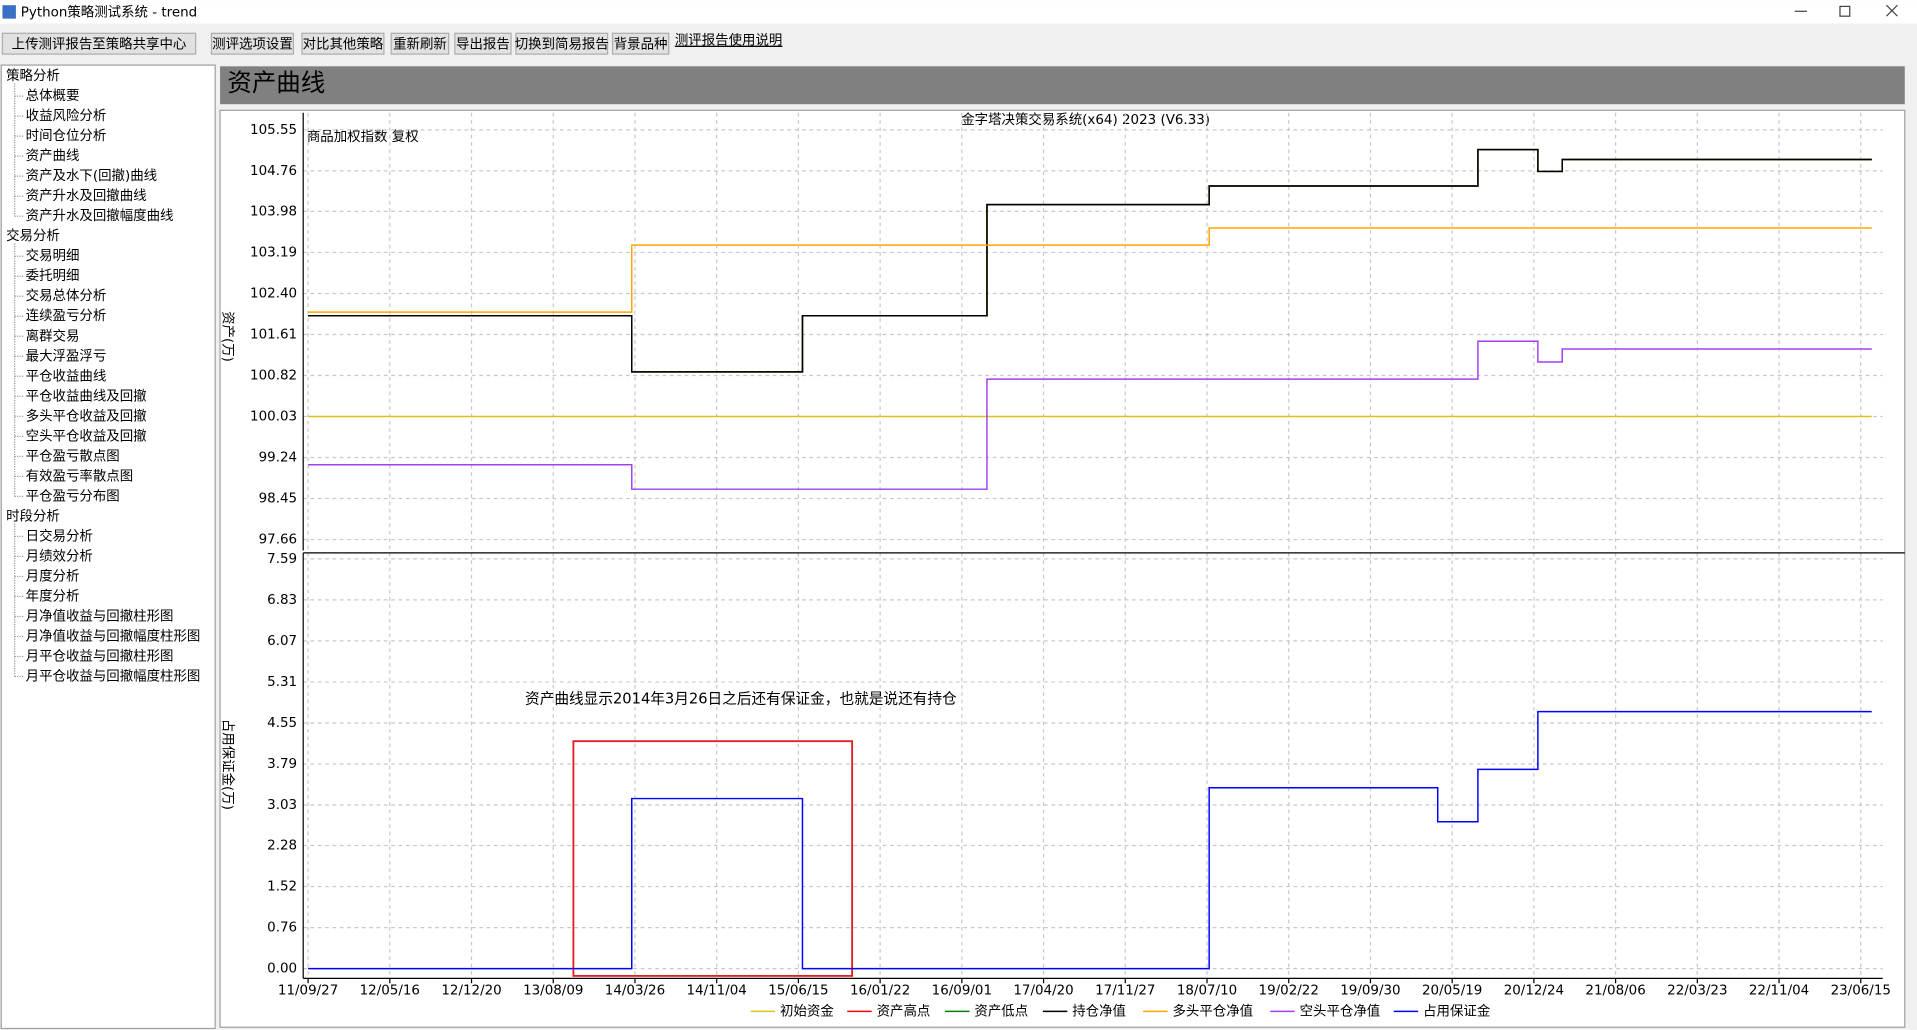 Image resolution: width=1917 pixels, height=1030 pixels. I want to click on tree-item: 平仓收益曲线及回撤, so click(86, 396).